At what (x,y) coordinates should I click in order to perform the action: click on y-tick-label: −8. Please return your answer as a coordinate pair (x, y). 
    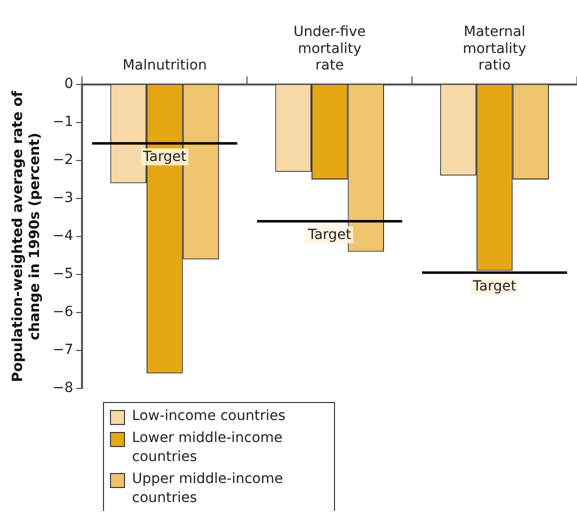
    Looking at the image, I should click on (63, 388).